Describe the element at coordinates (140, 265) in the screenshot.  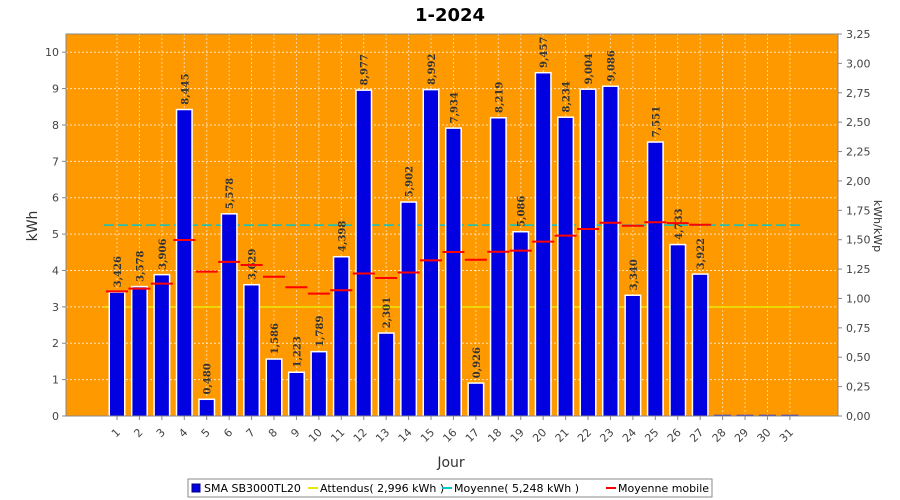
I see `data-label: 3,578` at that location.